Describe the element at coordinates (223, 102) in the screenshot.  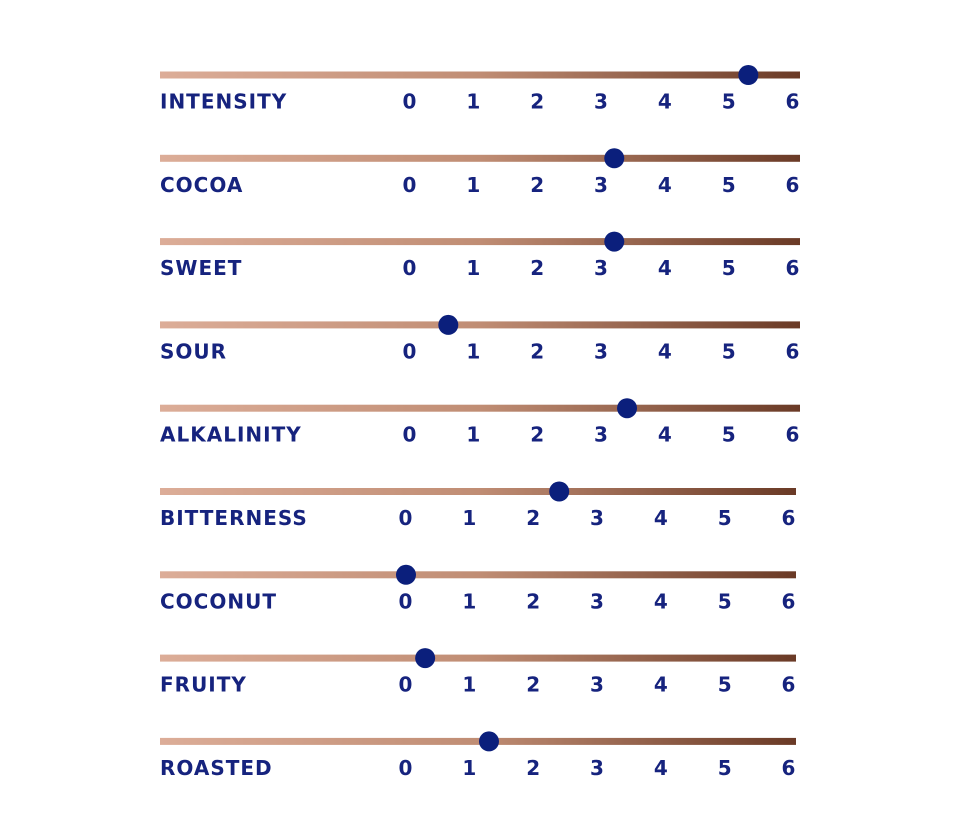
I see `row-label: INTENSITY` at that location.